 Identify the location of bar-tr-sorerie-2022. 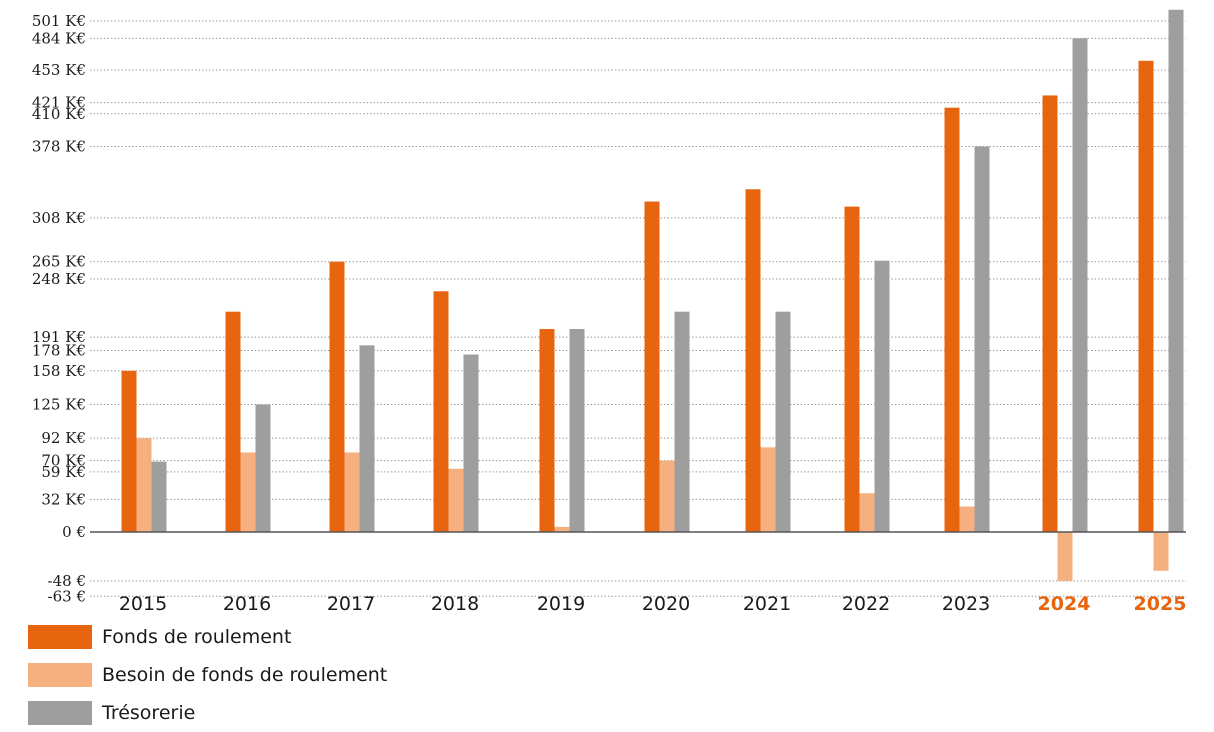
(882, 396).